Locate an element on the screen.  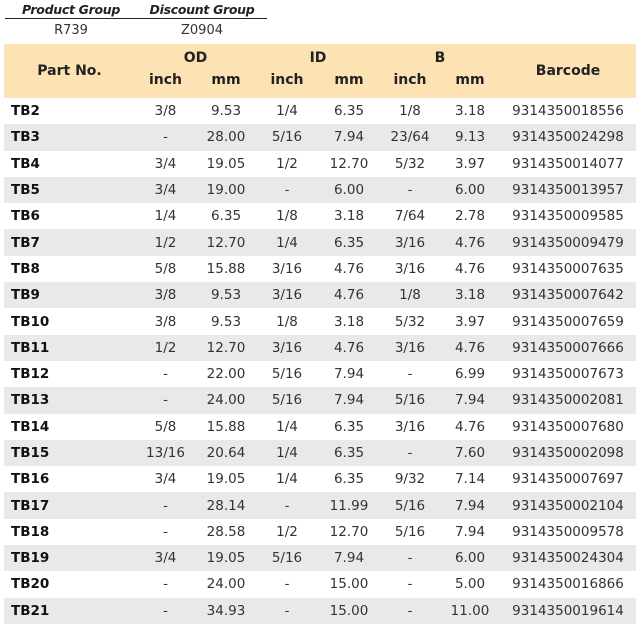
cell-b-mm: 4.76 is located at coordinates (470, 242).